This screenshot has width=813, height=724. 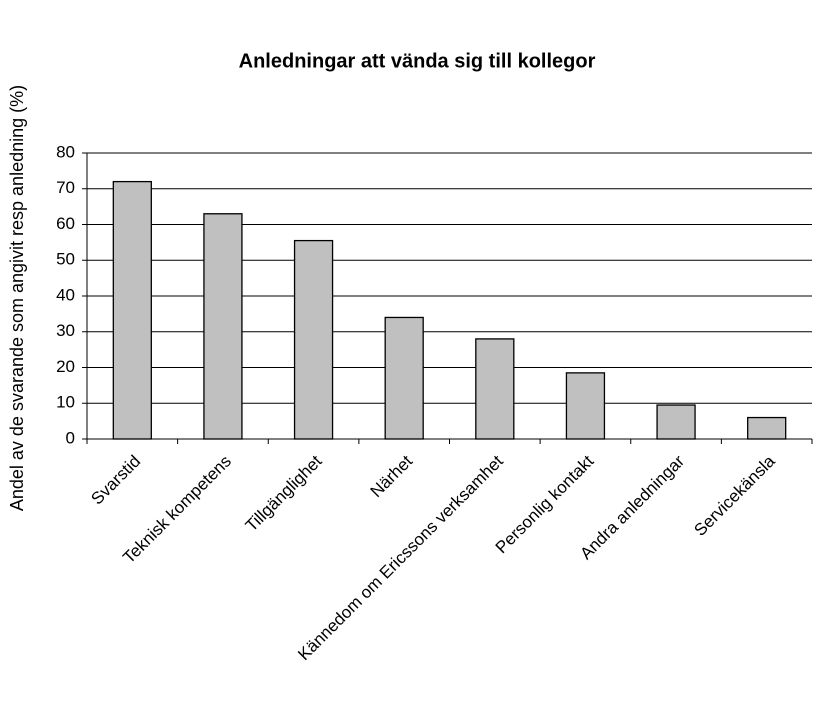 What do you see at coordinates (65, 294) in the screenshot?
I see `y-tick-label: 40` at bounding box center [65, 294].